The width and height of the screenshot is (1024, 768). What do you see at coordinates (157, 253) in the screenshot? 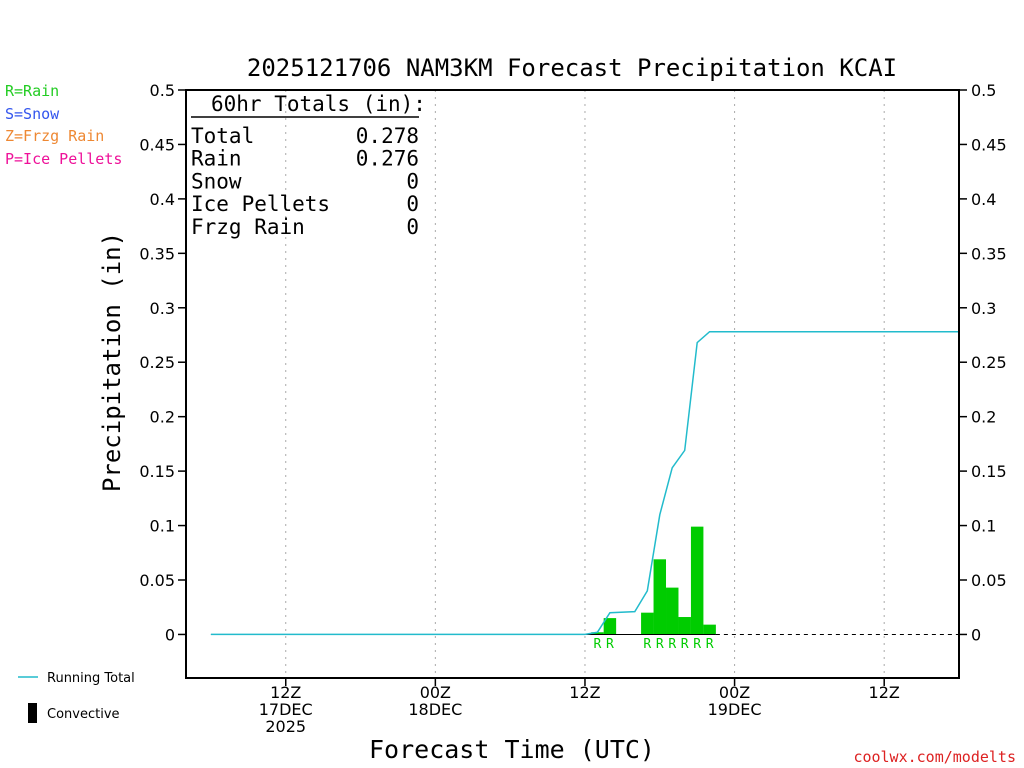
I see `y-tick-label-left: 0.35` at bounding box center [157, 253].